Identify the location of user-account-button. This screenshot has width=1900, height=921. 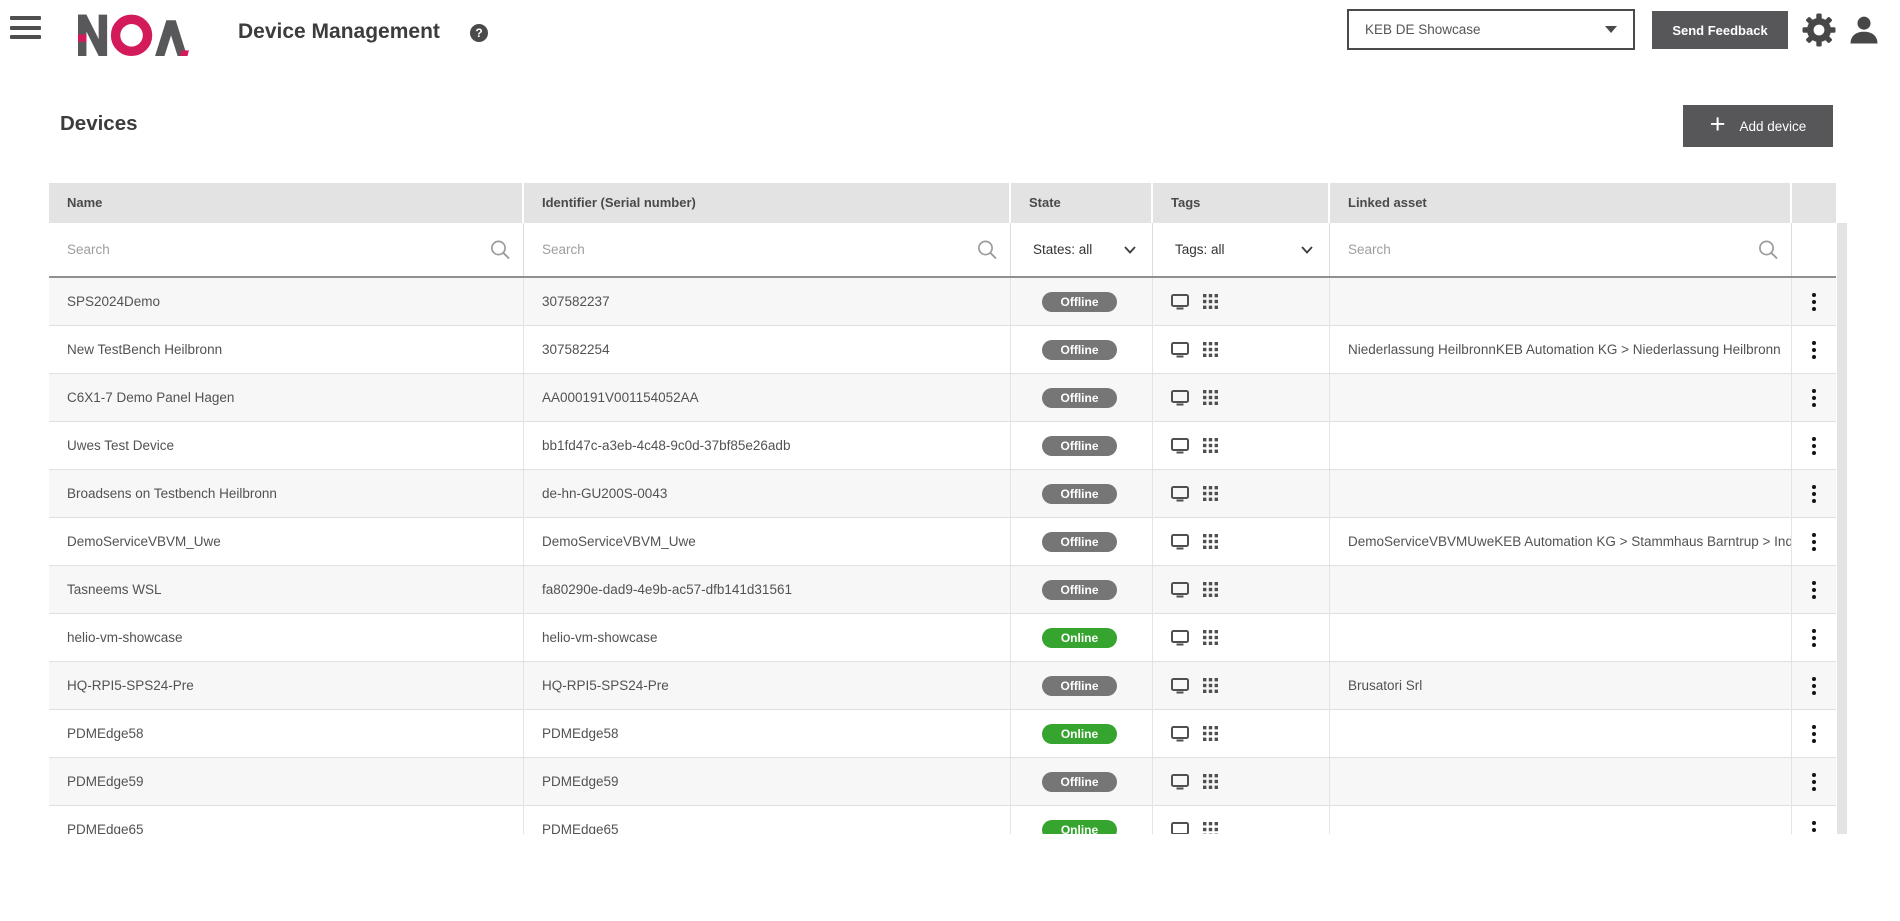
(1864, 31).